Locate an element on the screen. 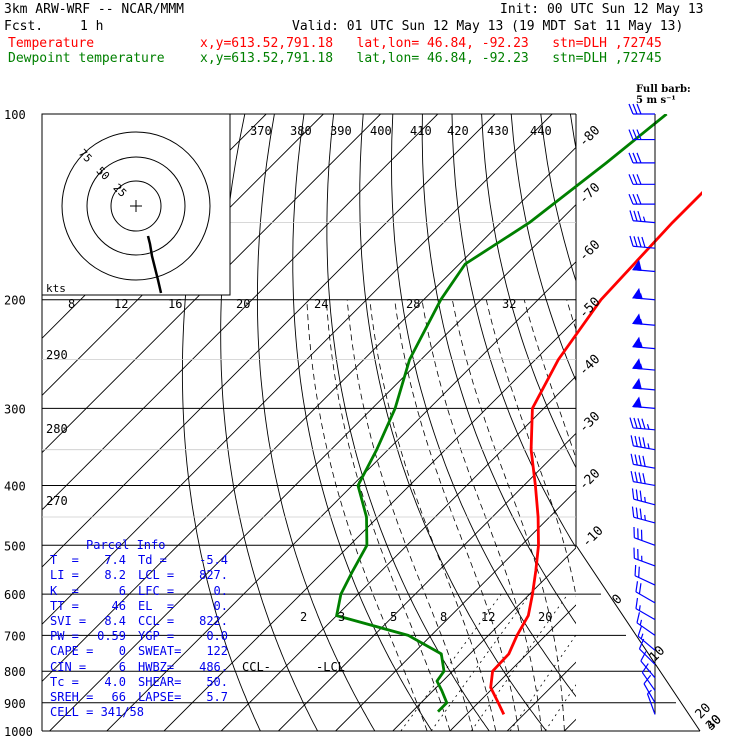  parcel-key: CAPE = is located at coordinates (72, 651).